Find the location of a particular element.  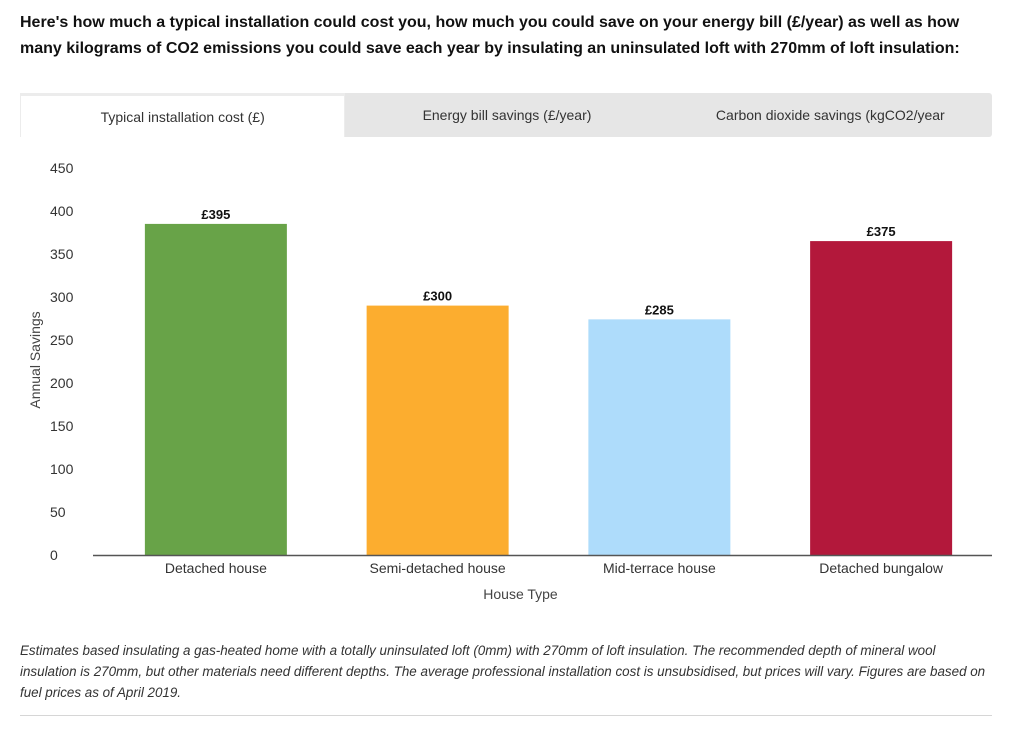

y-tick-label: 450 is located at coordinates (62, 168).